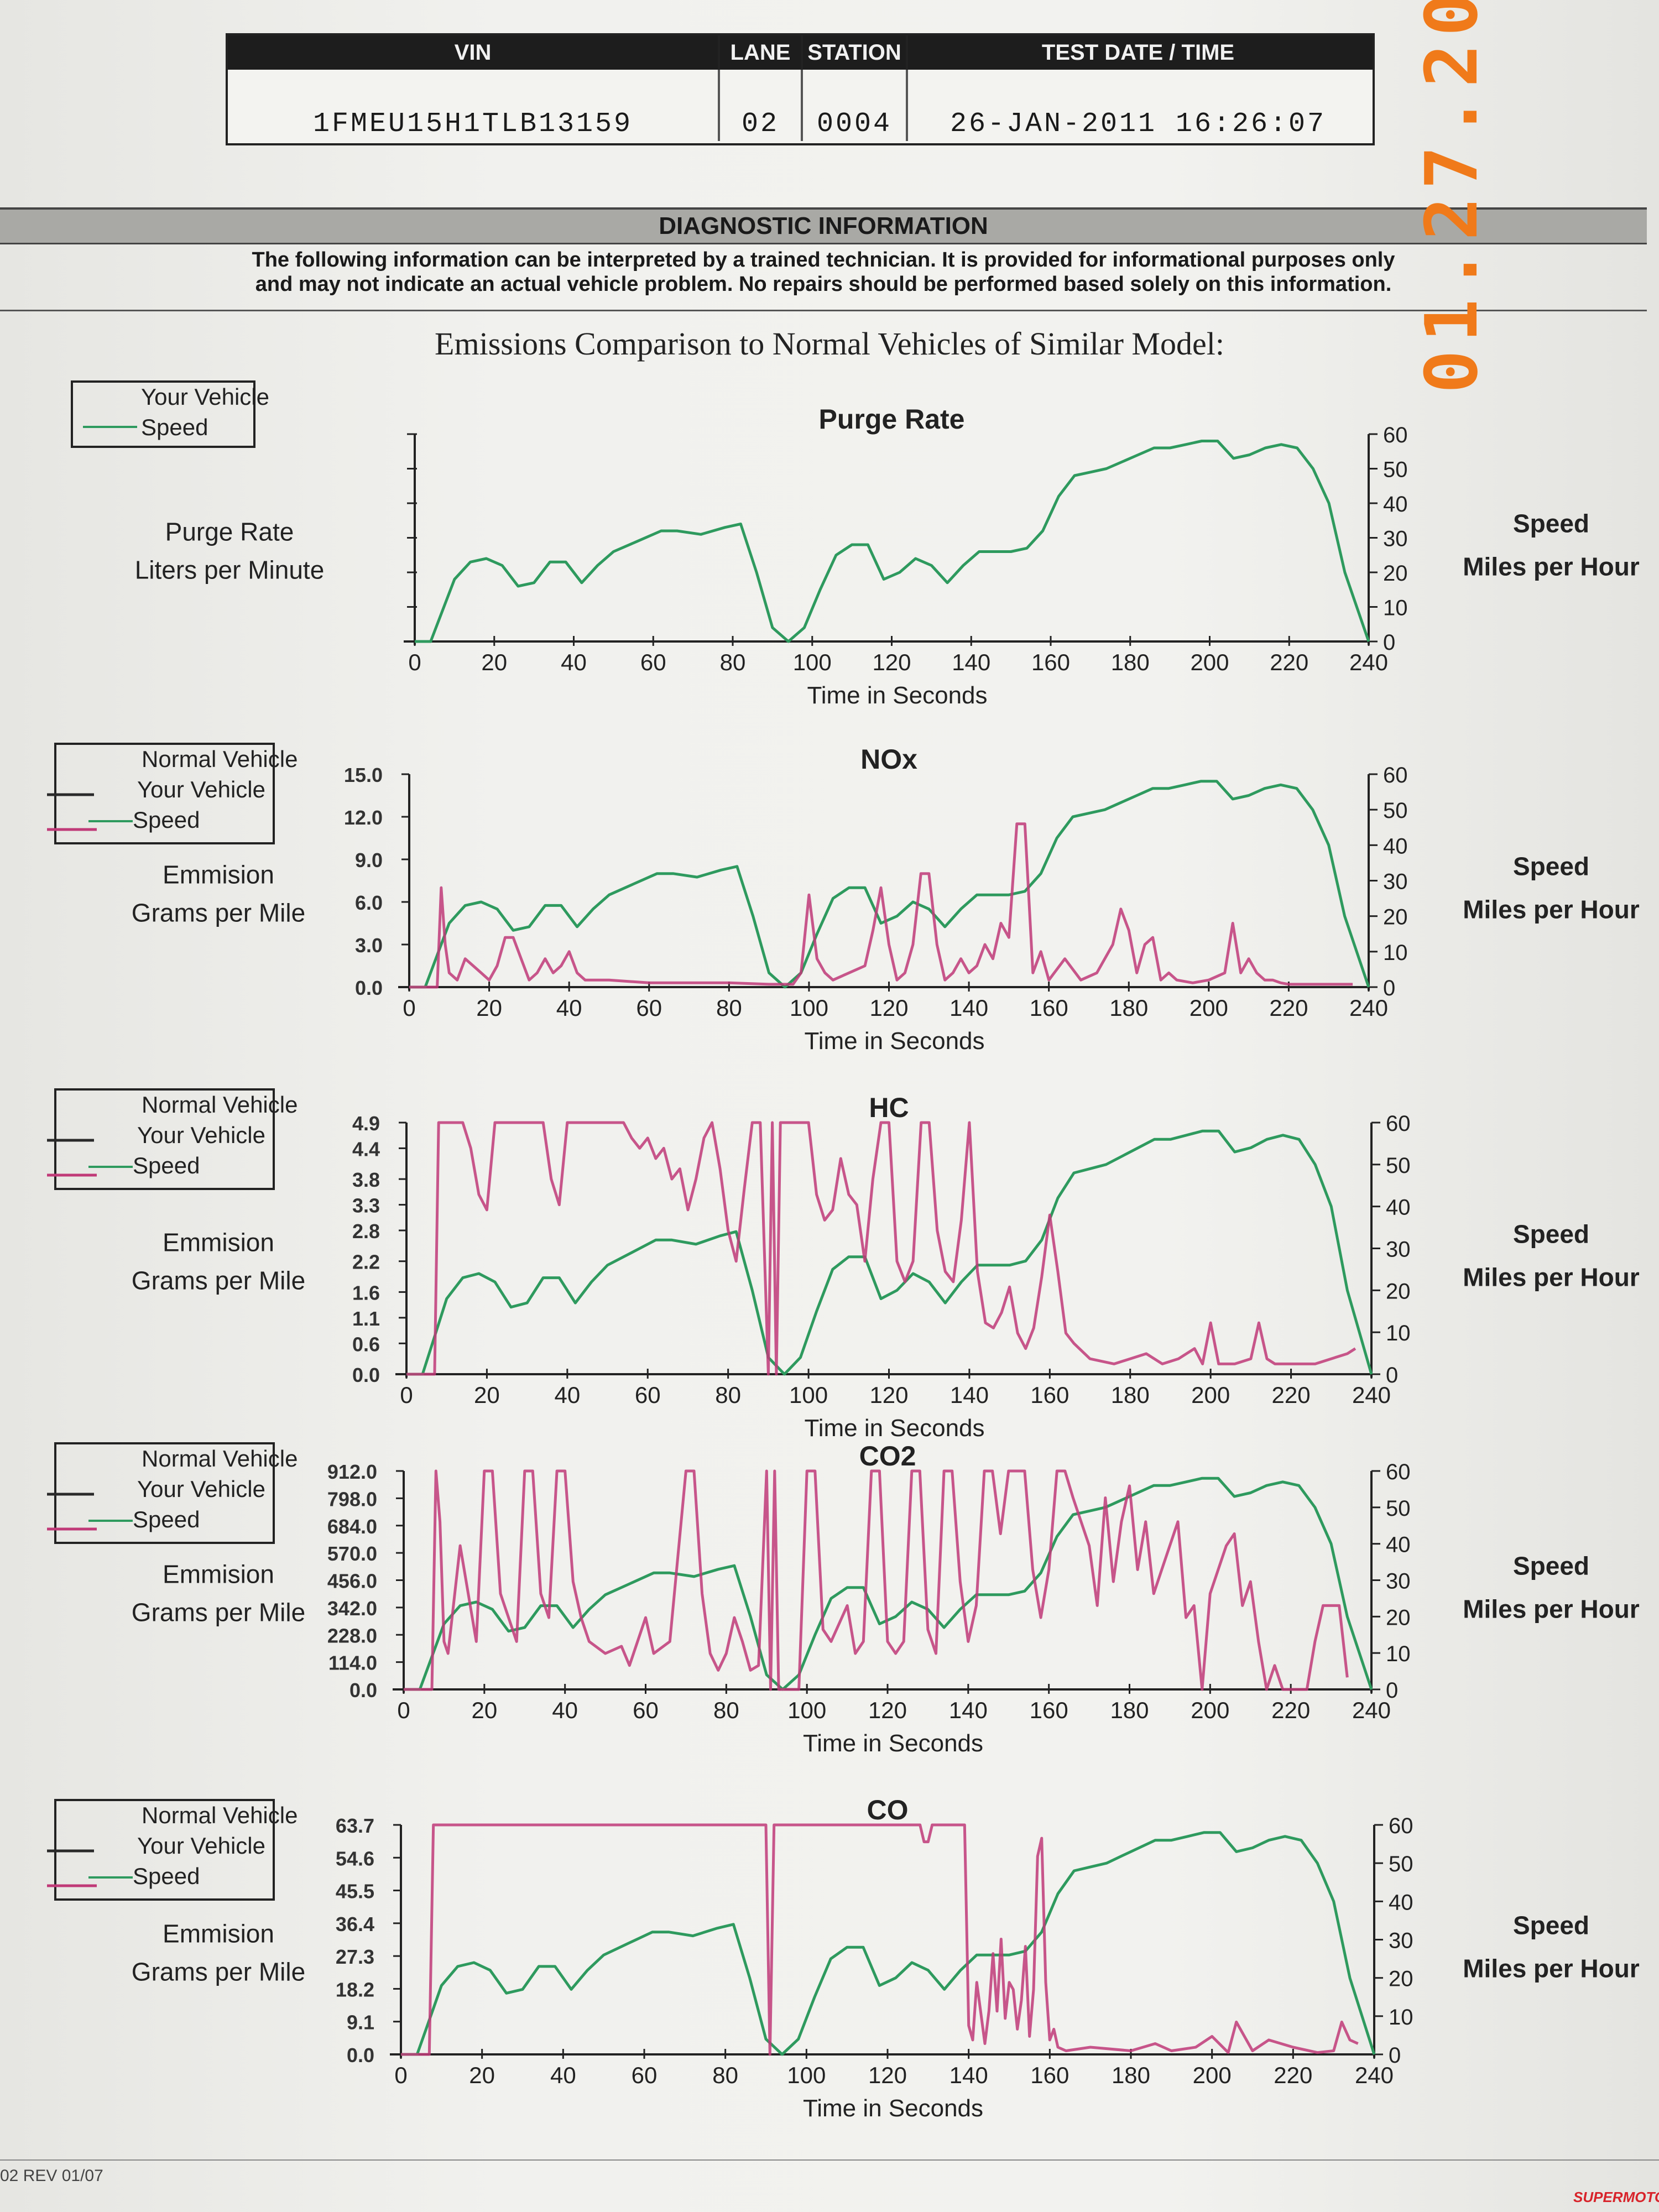 Image resolution: width=1659 pixels, height=2212 pixels. What do you see at coordinates (889, 1008) in the screenshot?
I see `nox-x-tick-label: 120` at bounding box center [889, 1008].